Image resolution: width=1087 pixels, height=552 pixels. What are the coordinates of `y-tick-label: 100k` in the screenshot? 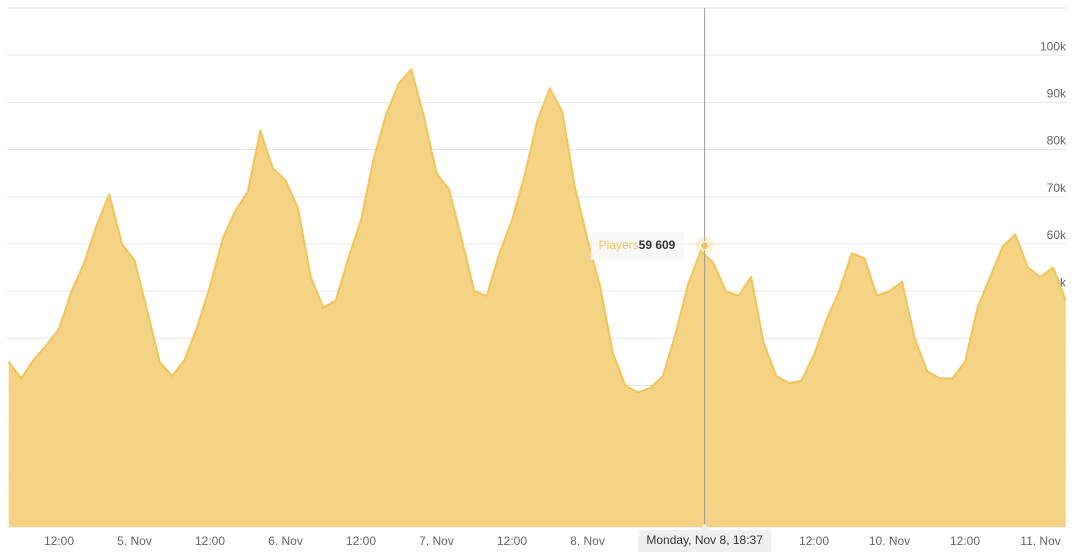 It's located at (1053, 46).